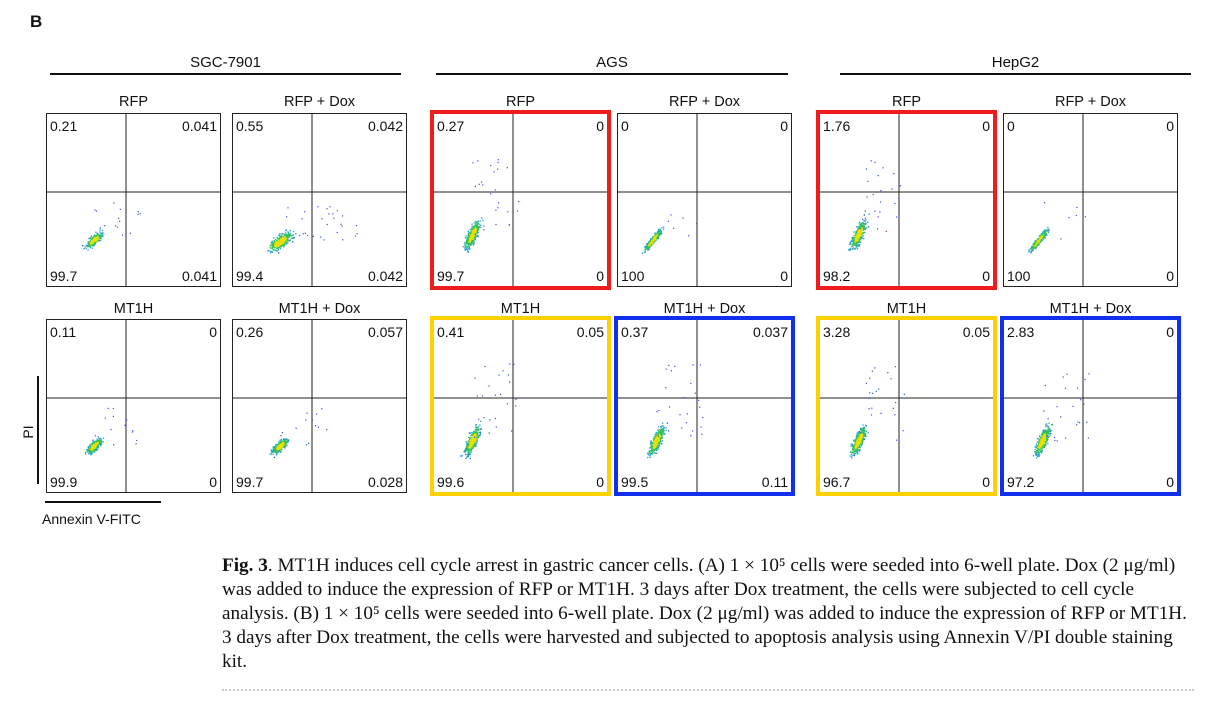 This screenshot has height=703, width=1216. I want to click on quadrant-value-ll: 99.5, so click(635, 482).